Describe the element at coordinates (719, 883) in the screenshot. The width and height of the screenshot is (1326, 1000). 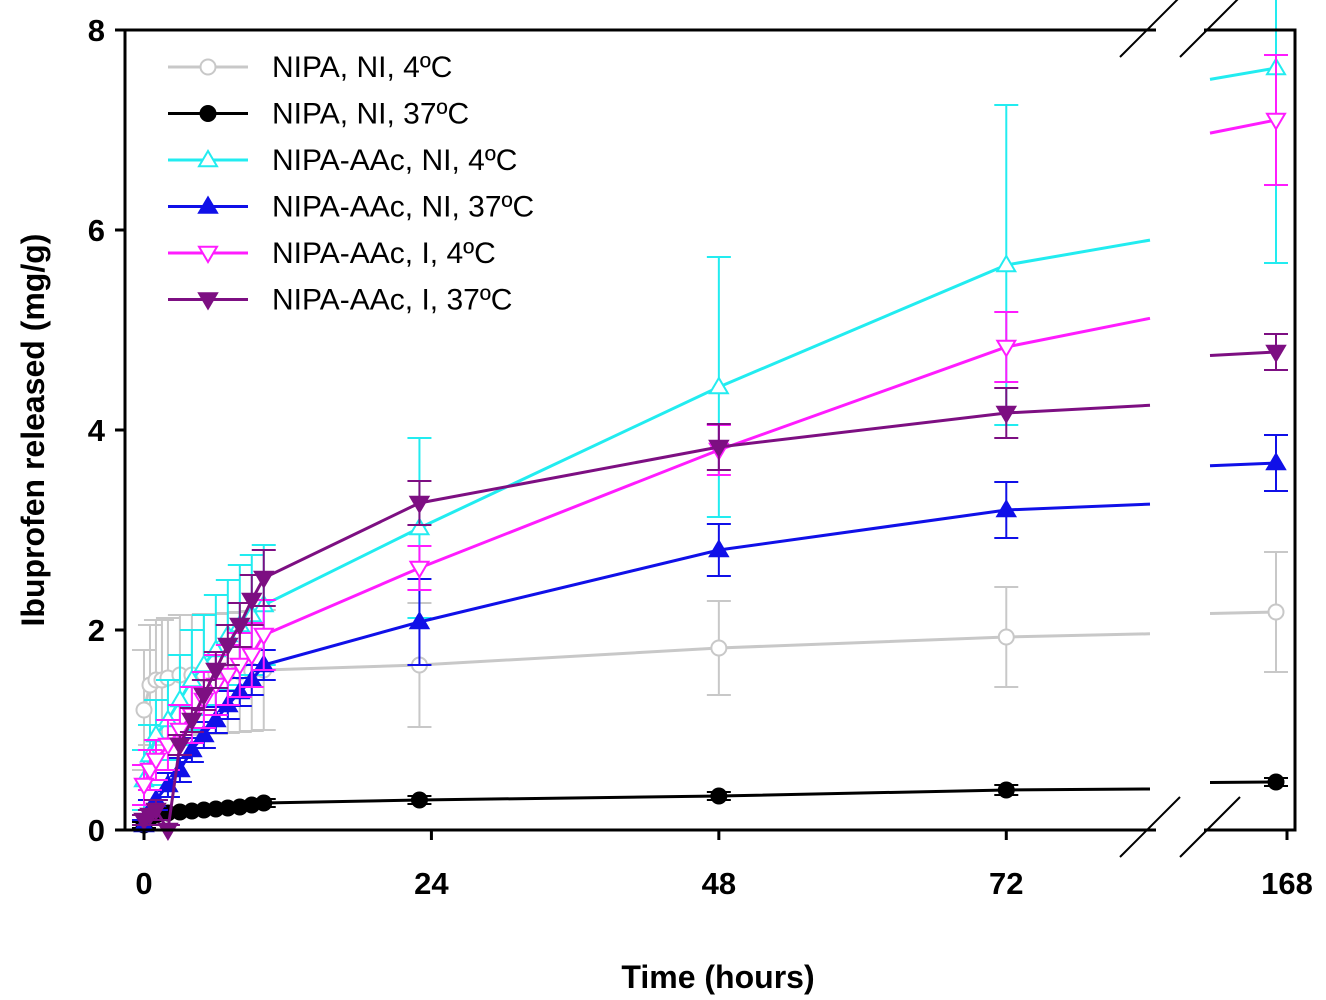
I see `x-tick-label-48: 48` at that location.